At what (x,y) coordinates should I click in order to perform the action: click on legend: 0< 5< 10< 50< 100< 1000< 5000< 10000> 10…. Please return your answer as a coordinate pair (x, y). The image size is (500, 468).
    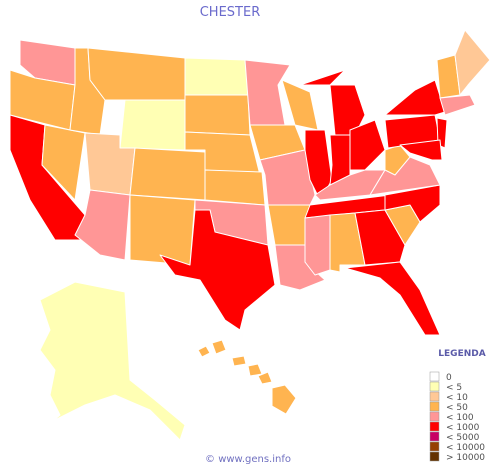
    Looking at the image, I should click on (457, 417).